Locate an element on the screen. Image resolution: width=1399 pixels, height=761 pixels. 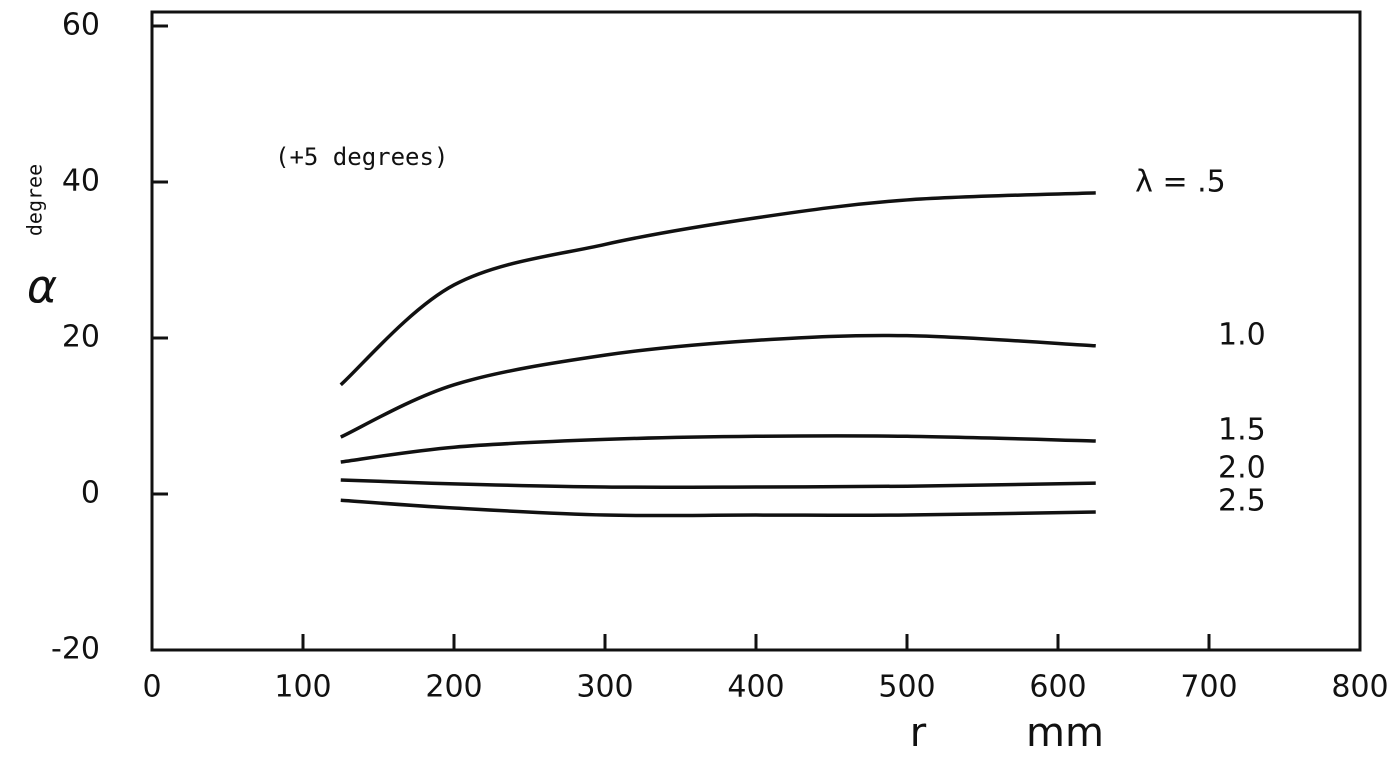
x-tick-label: 500 is located at coordinates (906, 687).